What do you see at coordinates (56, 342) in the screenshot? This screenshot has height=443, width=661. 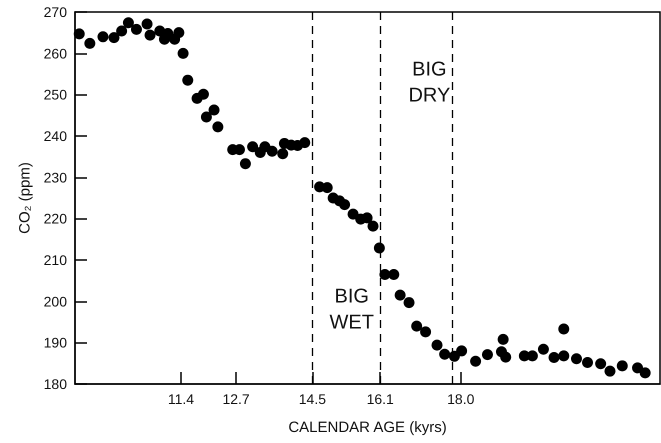 I see `y-tick-label: 190` at bounding box center [56, 342].